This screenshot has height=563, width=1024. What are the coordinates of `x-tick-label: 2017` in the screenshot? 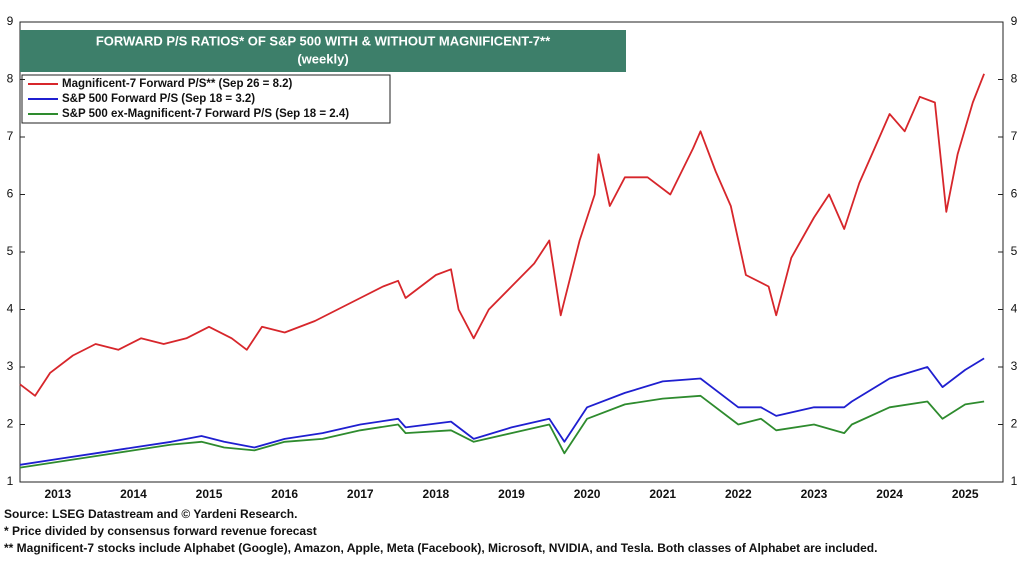 It's located at (360, 494).